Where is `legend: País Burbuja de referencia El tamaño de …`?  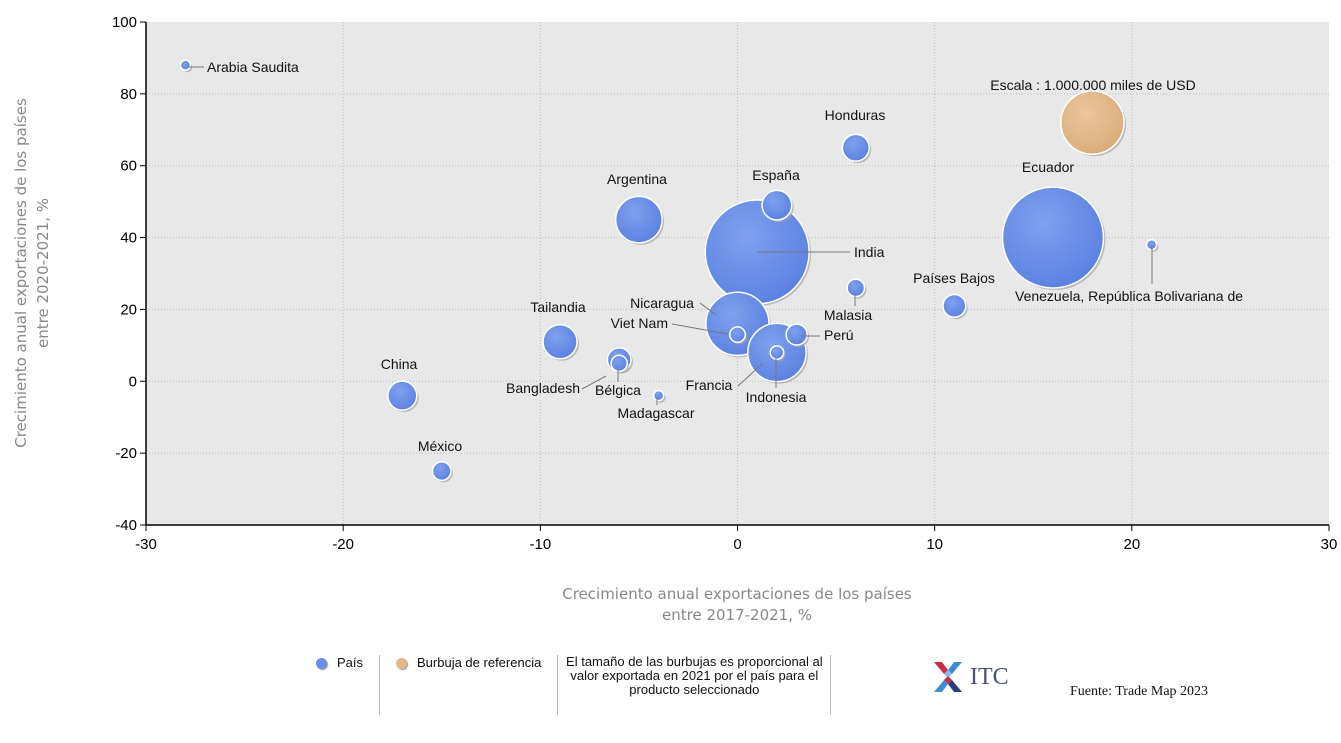 legend: País Burbuja de referencia El tamaño de … is located at coordinates (566, 684).